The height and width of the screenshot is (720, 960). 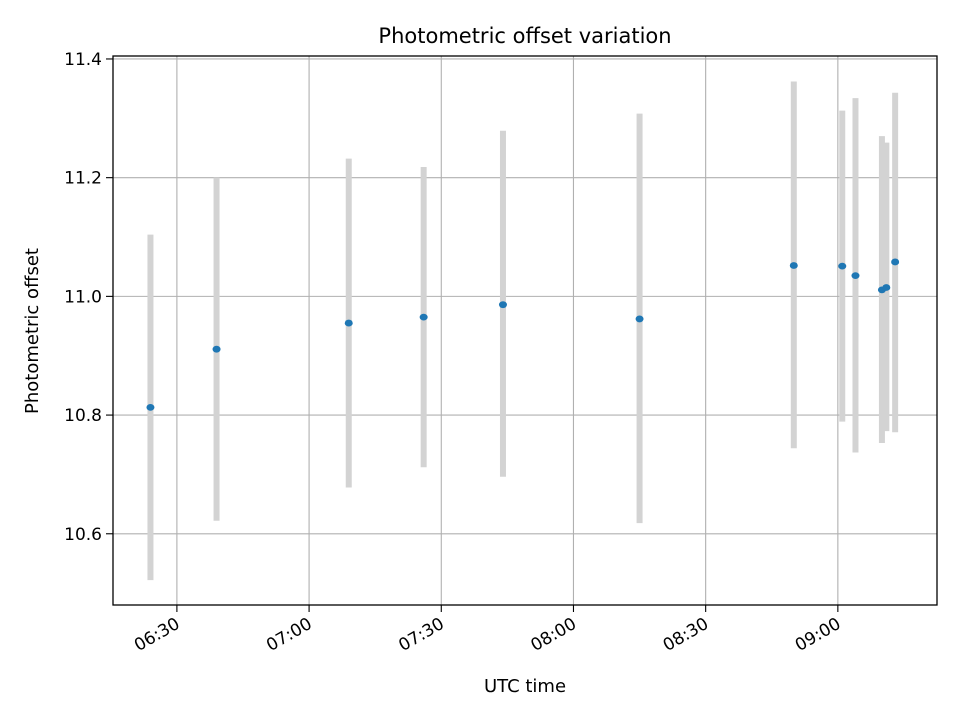 I want to click on y-tick-label: 10.8, so click(x=83, y=416).